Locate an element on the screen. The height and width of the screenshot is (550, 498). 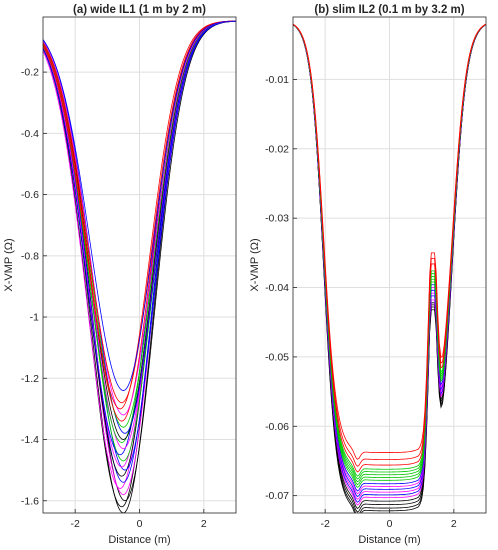
y-tick-label: -0.07 is located at coordinates (277, 496).